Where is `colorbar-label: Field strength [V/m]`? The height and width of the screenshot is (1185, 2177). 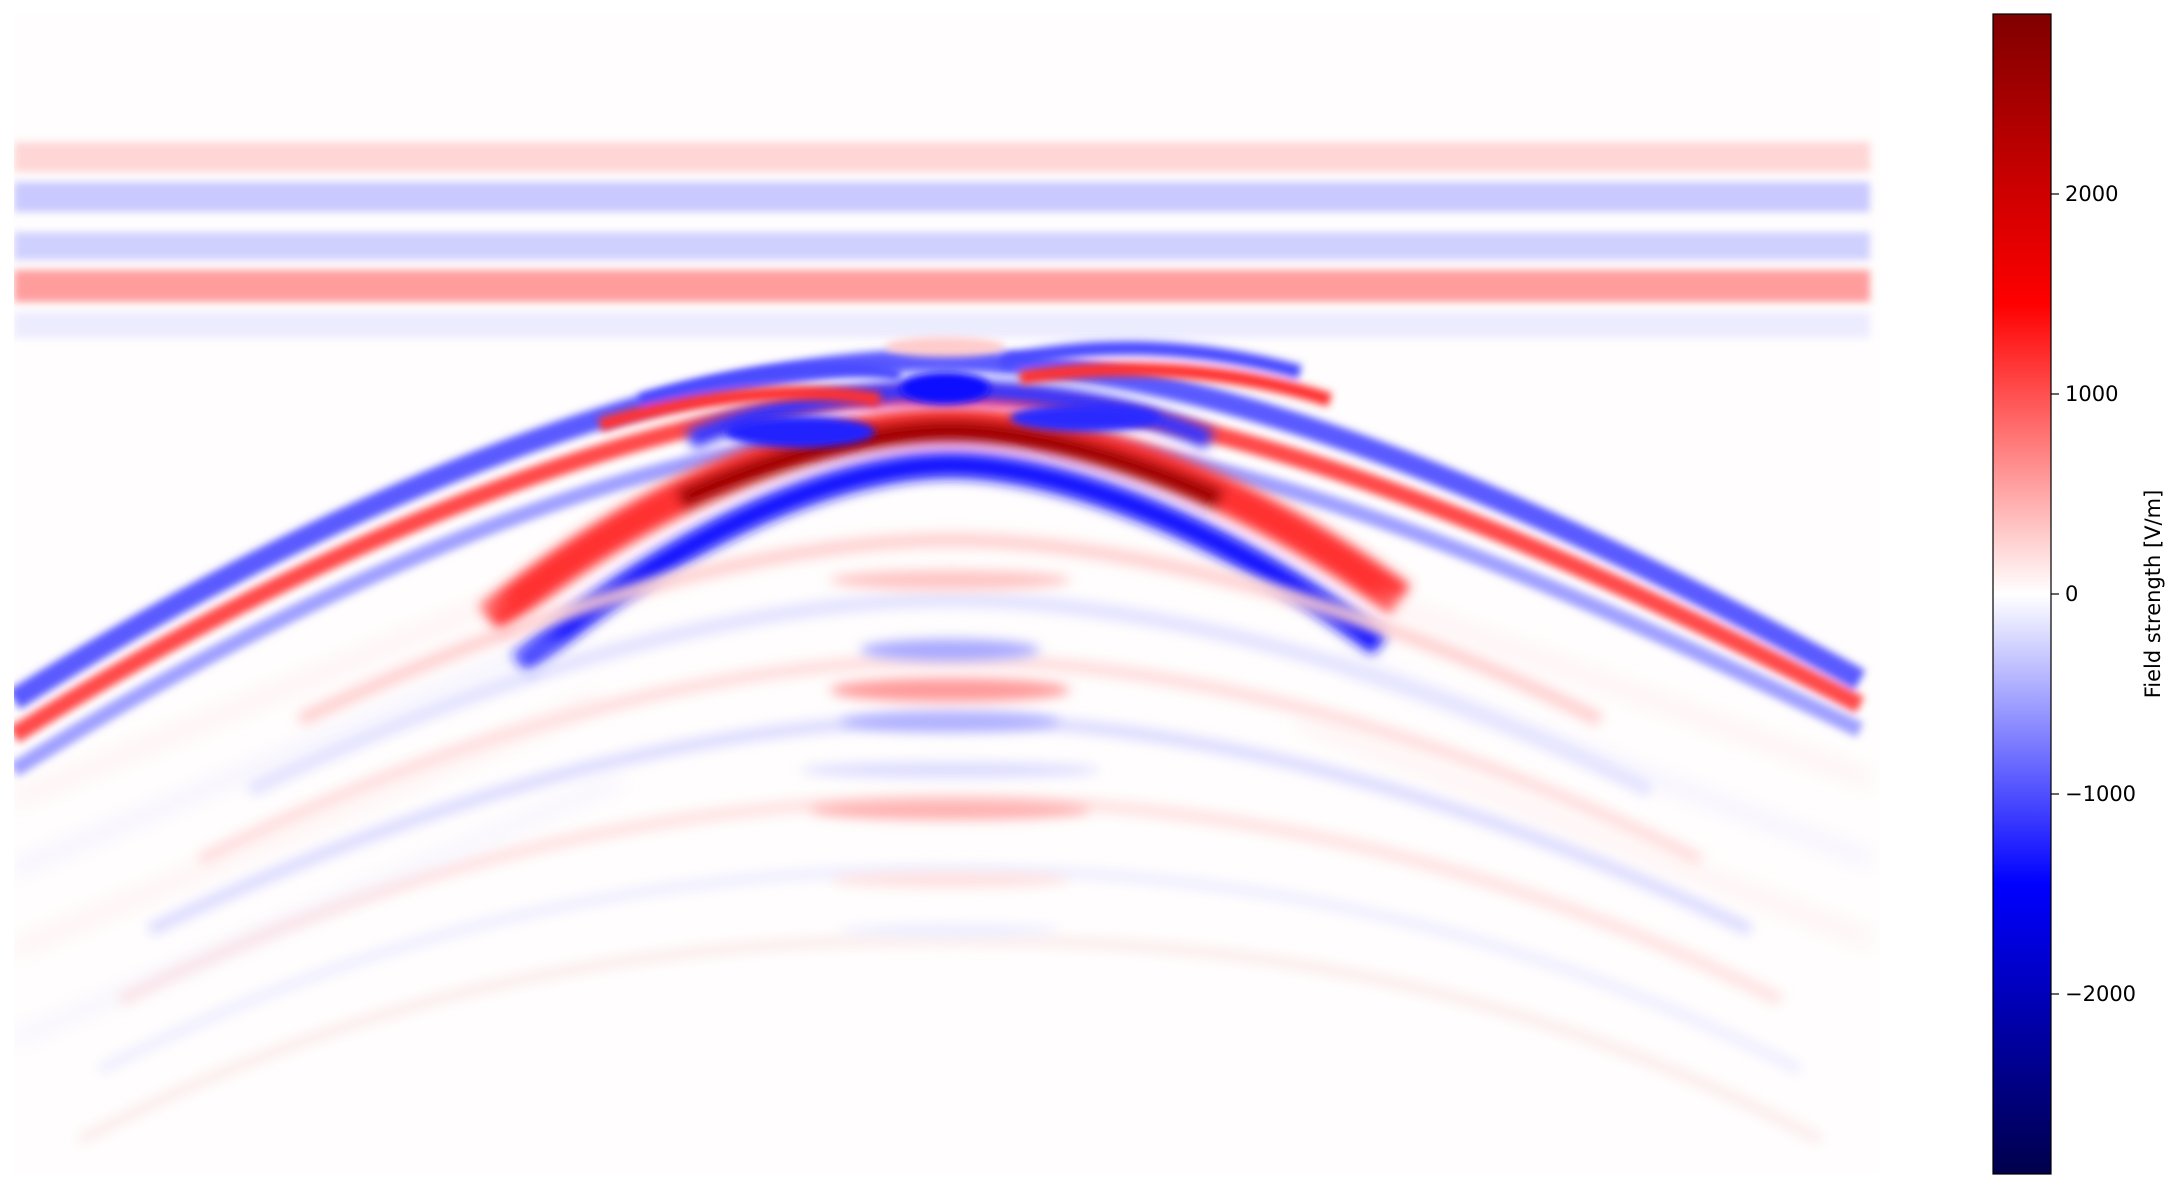
colorbar-label: Field strength [V/m] is located at coordinates (2153, 594).